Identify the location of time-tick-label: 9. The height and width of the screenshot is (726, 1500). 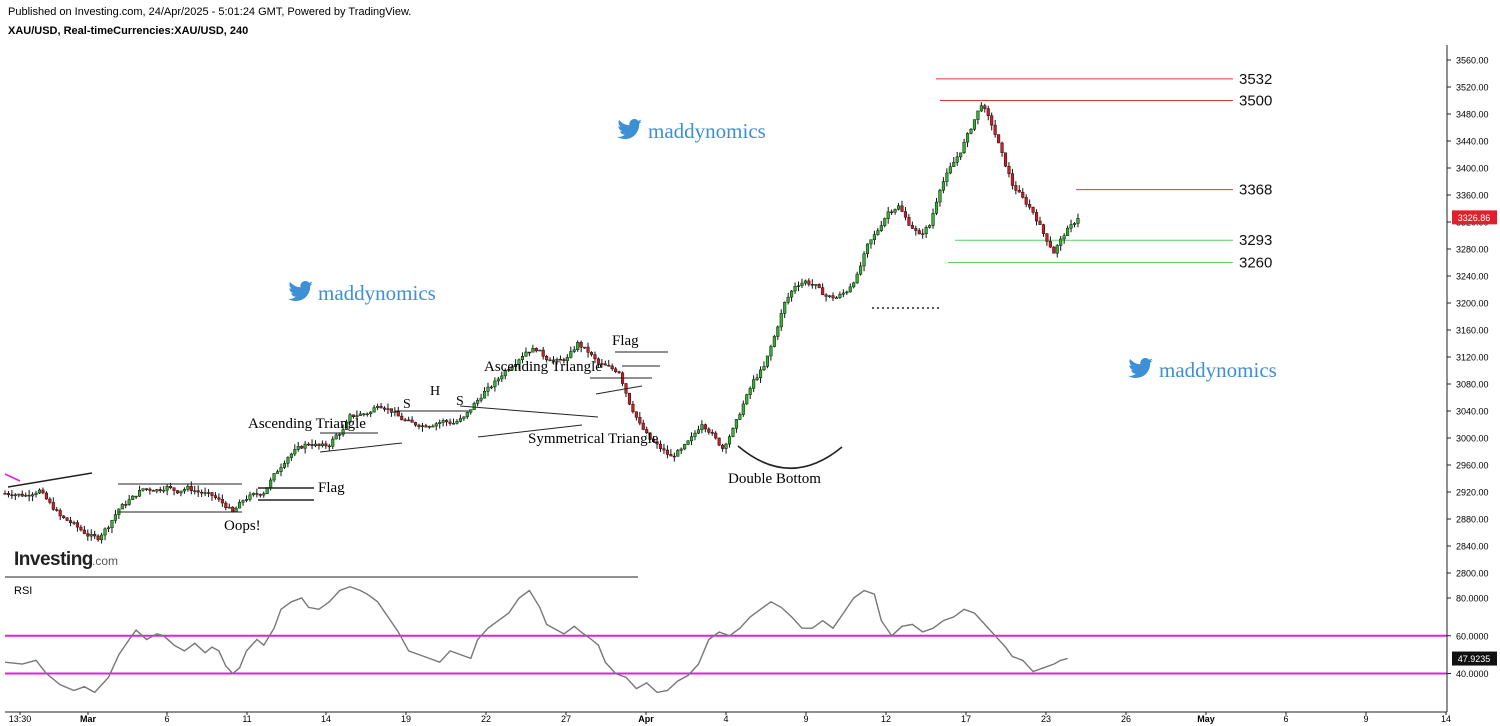
(1365, 719).